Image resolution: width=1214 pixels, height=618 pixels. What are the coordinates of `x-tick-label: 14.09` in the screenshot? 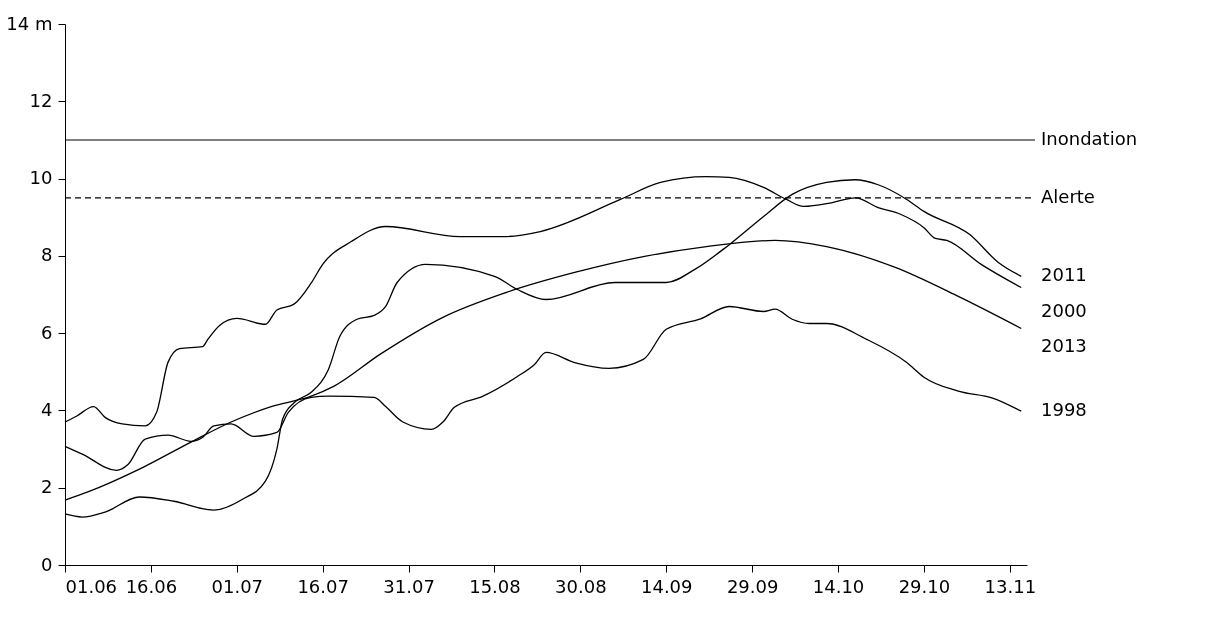 It's located at (666, 586).